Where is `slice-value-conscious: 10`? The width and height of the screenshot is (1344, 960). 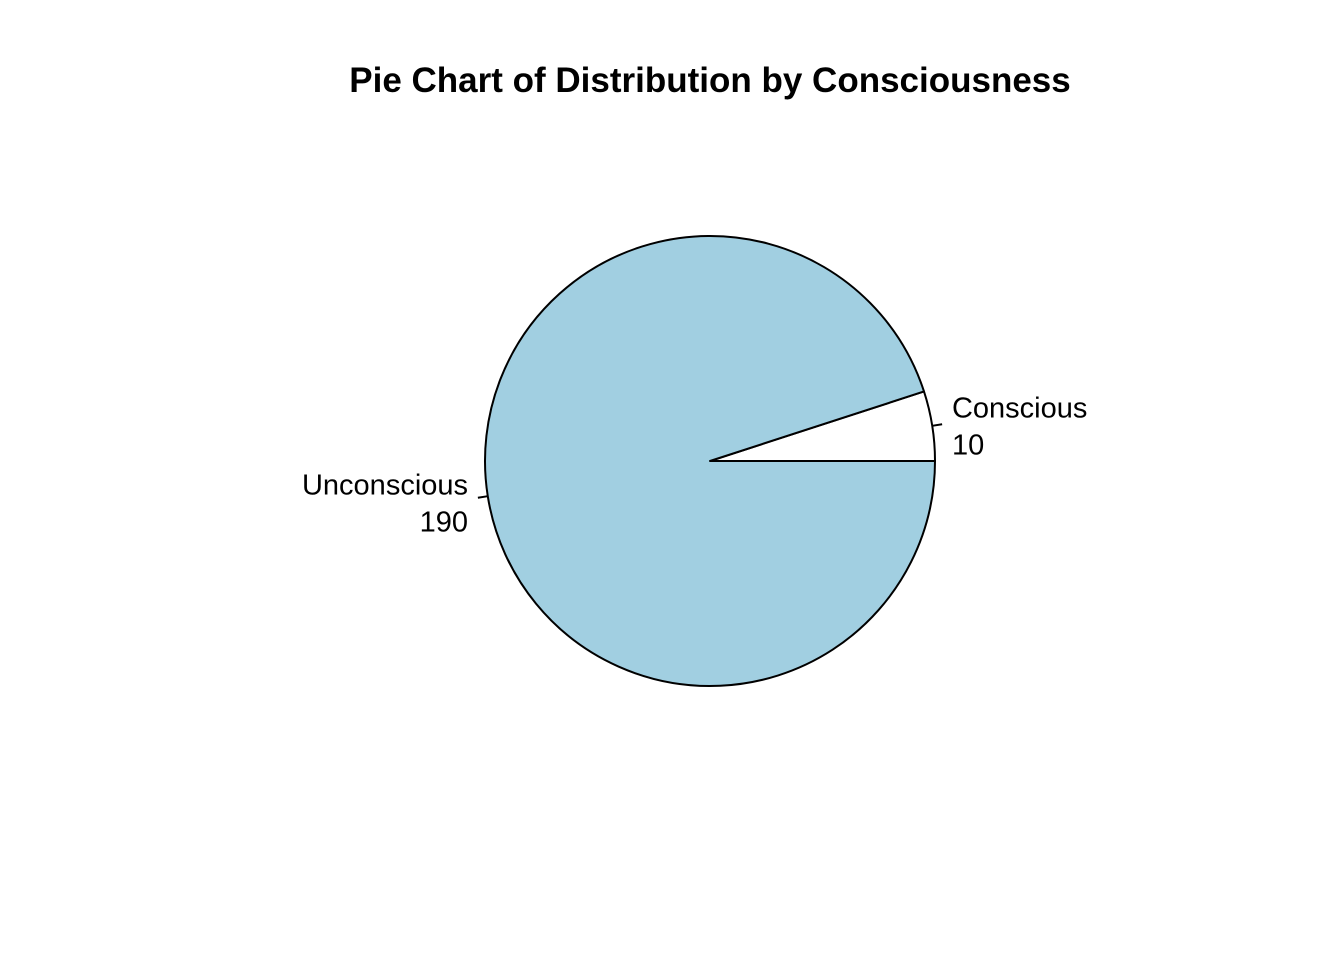 slice-value-conscious: 10 is located at coordinates (968, 446).